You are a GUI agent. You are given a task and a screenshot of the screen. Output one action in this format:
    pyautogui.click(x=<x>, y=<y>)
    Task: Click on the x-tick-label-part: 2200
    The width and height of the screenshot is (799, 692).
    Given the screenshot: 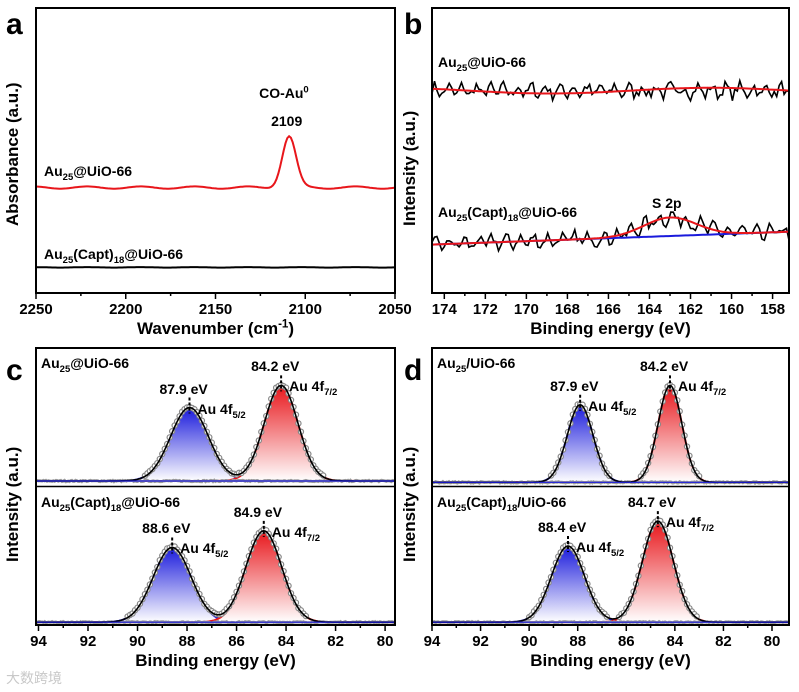 What is the action you would take?
    pyautogui.click(x=126, y=309)
    